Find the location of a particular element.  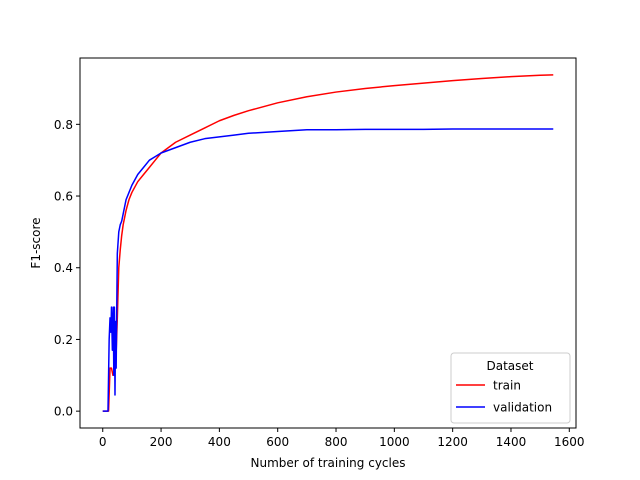

x-tick-label: 600 is located at coordinates (277, 442).